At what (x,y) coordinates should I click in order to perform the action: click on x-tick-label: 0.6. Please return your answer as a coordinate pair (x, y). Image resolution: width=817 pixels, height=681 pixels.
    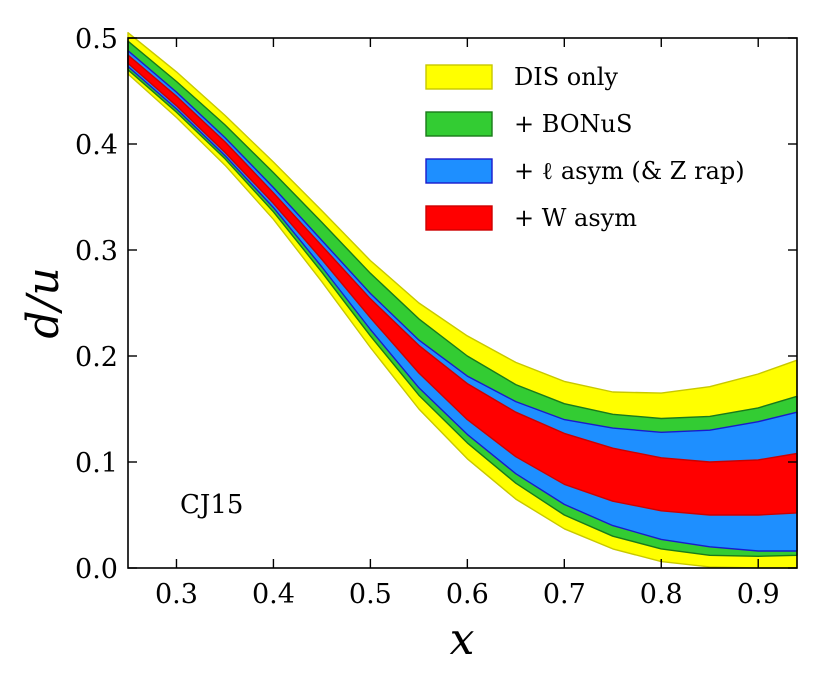
    Looking at the image, I should click on (467, 594).